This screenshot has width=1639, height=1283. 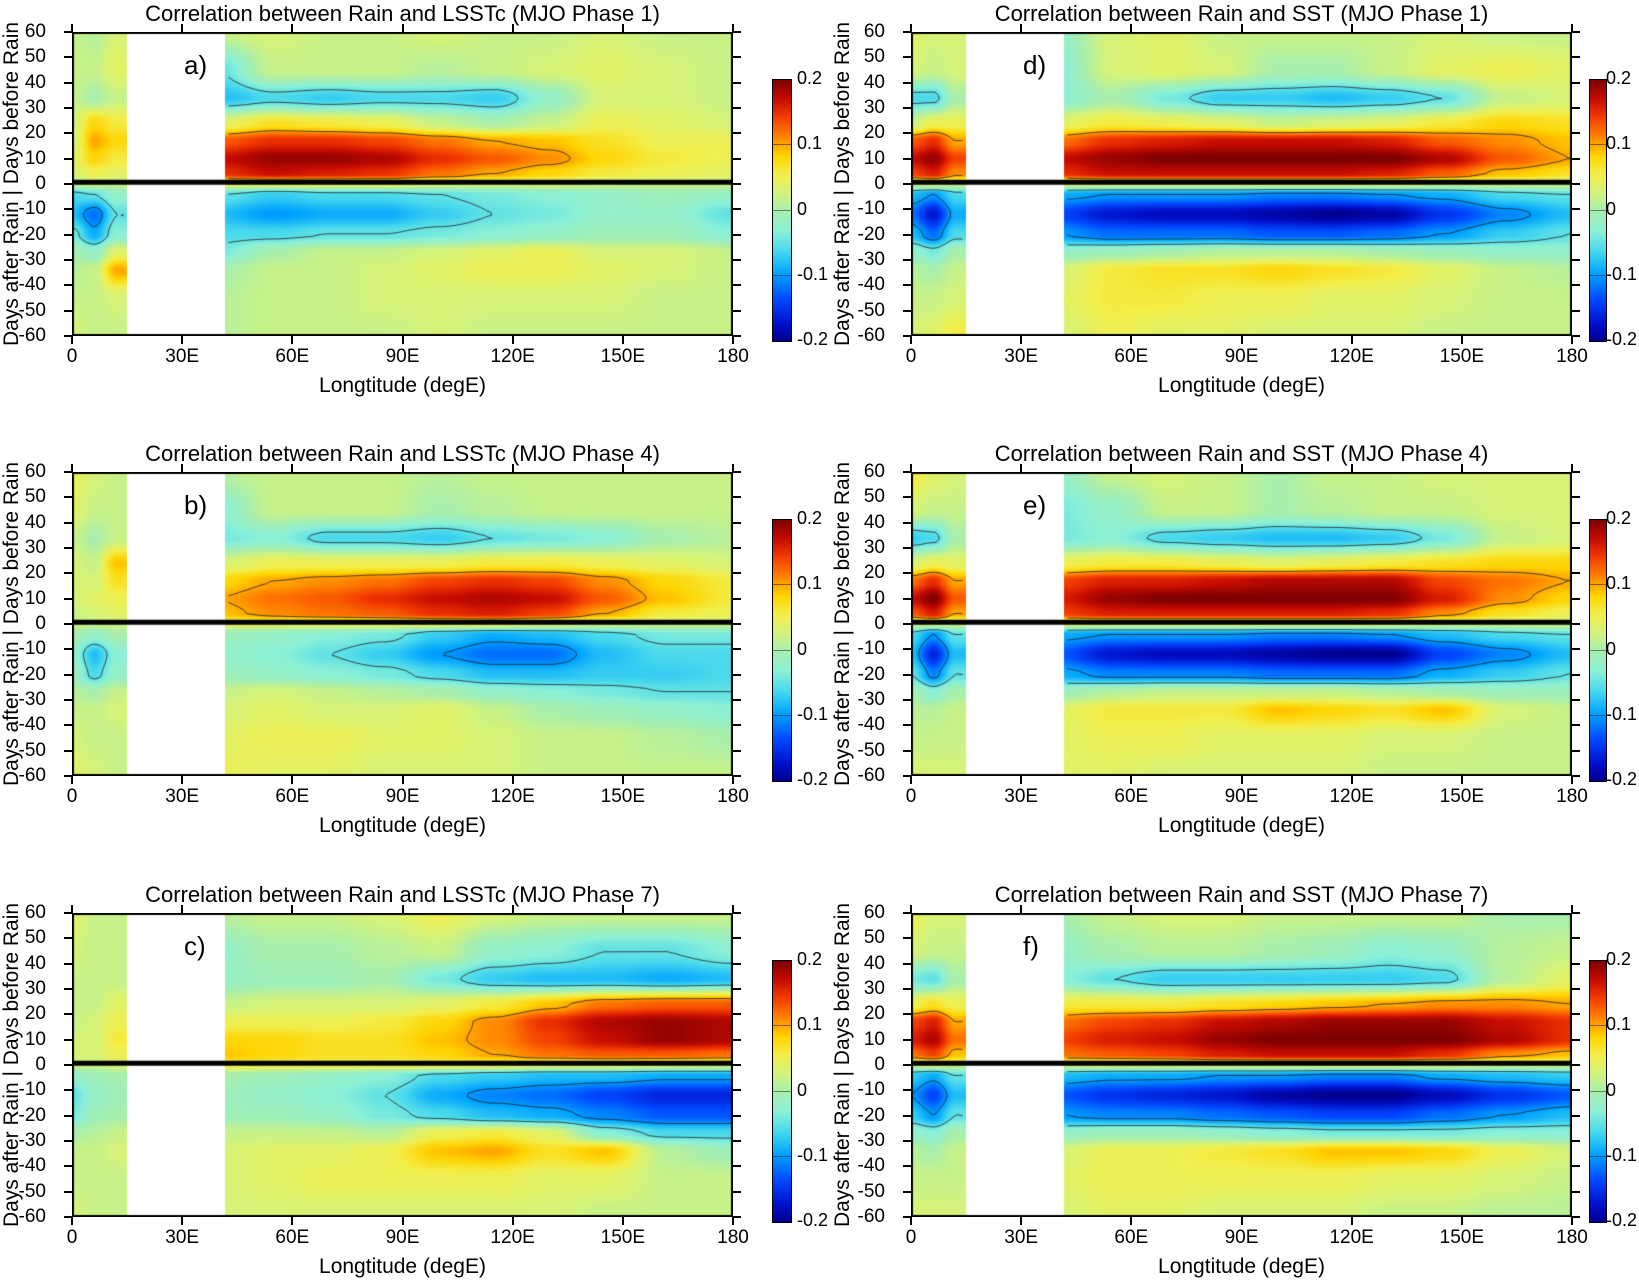 I want to click on y-tick-label: 30, so click(x=874, y=988).